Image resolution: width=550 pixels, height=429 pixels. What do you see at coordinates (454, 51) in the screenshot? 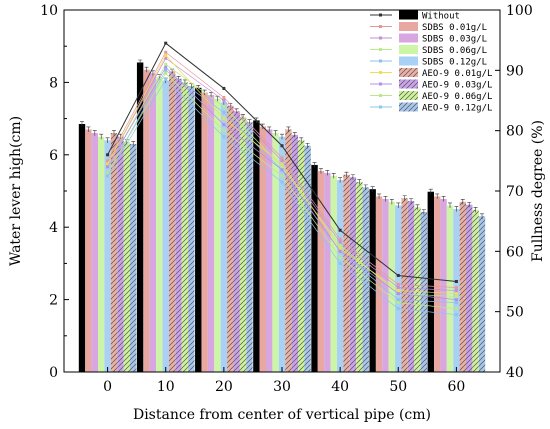
I see `legend-label: SDBS 0.06g/L` at bounding box center [454, 51].